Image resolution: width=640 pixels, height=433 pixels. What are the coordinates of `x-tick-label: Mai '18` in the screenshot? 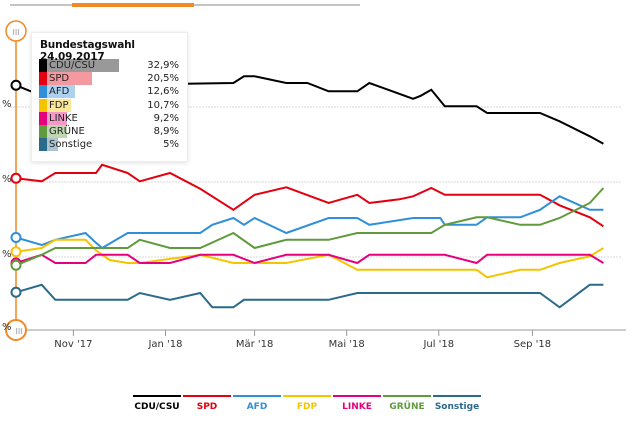 It's located at (346, 344).